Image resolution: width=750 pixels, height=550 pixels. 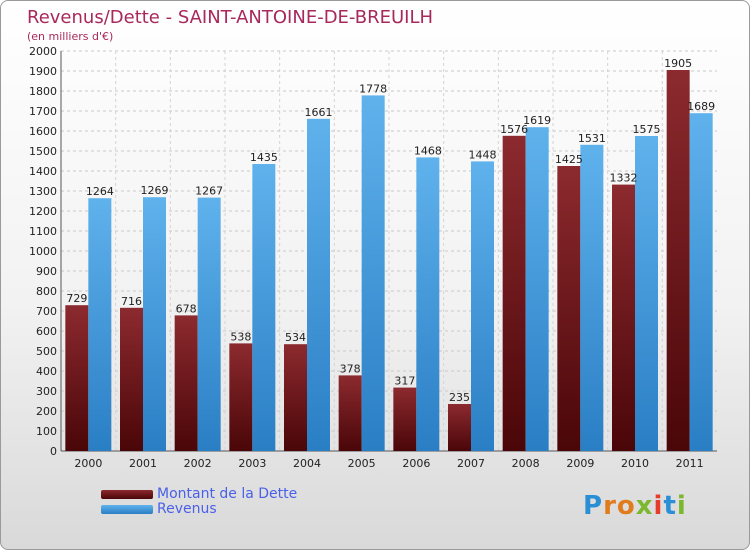 I want to click on chart-title: Revenus/Dette - SAINT-ANTOINE-DE-BREUILH, so click(x=230, y=17).